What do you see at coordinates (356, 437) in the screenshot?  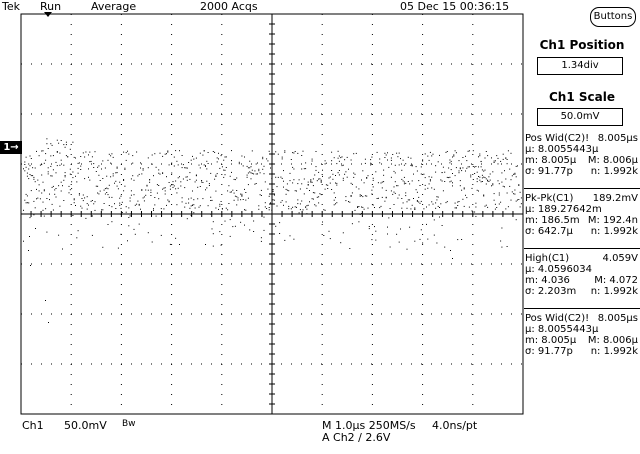 I see `trigger-setting: A Ch2 ∕ 2.6V` at bounding box center [356, 437].